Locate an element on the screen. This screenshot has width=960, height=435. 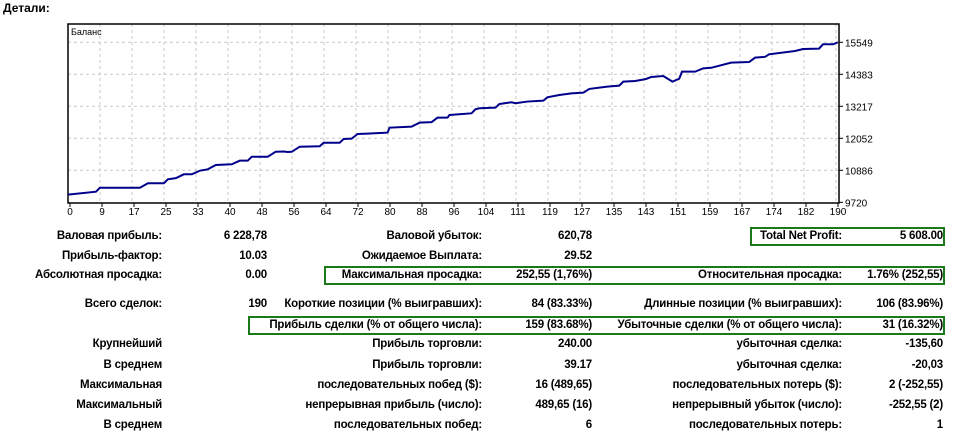
stat-label: Убыточные сделки (% от общего числа): is located at coordinates (730, 325).